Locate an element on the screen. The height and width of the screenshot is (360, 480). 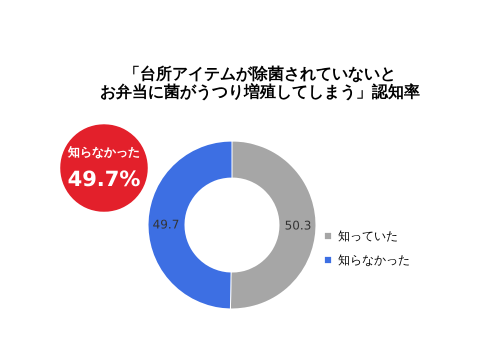
legend-label: 知らなかった is located at coordinates (374, 260).